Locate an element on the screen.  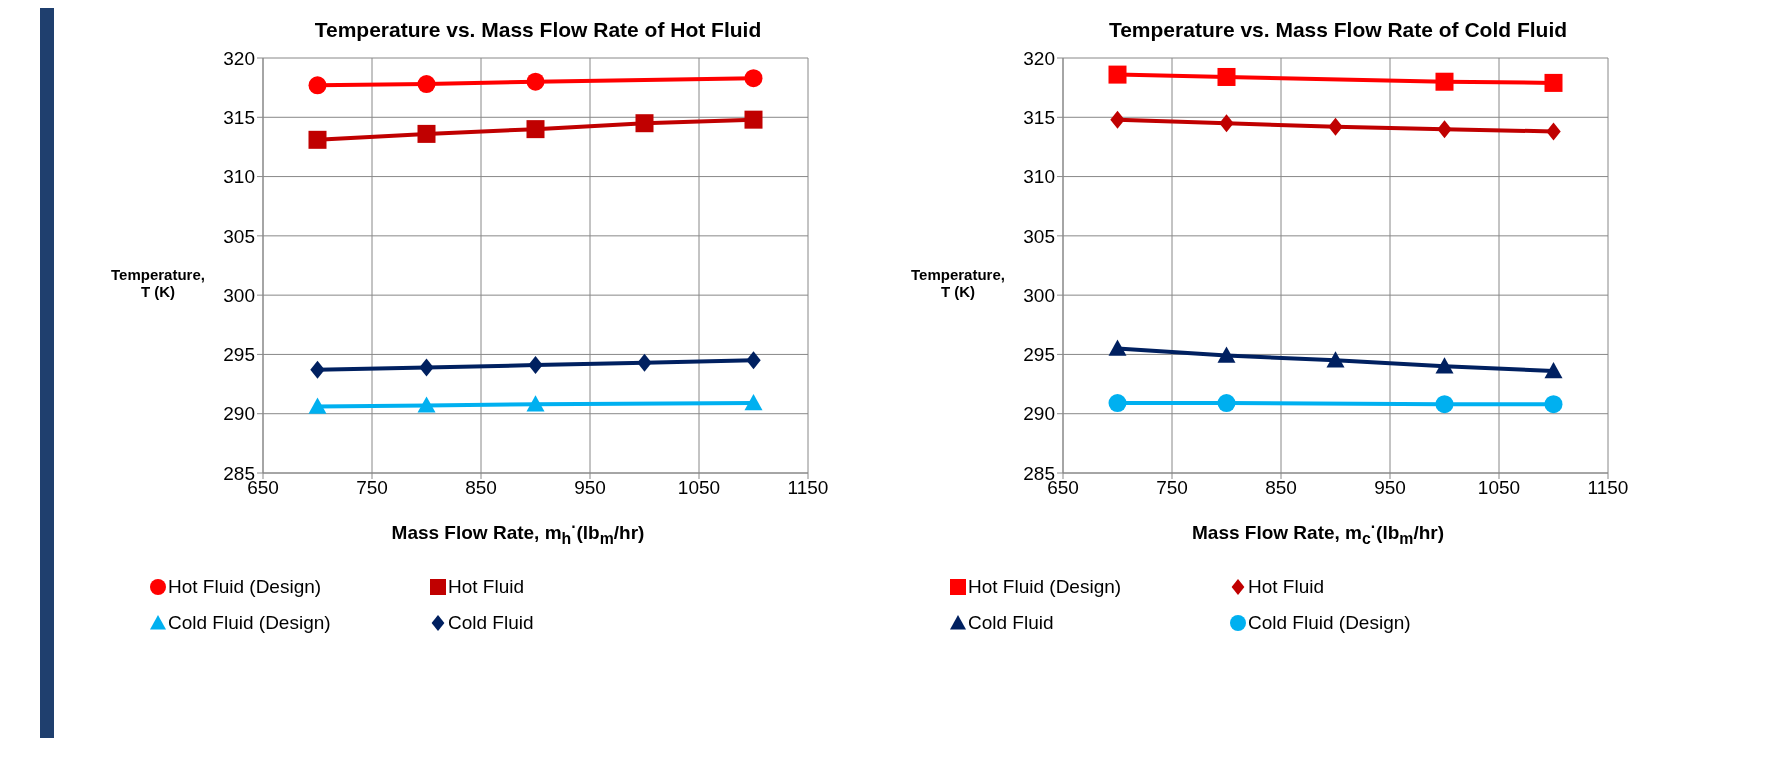
chart-title: Temperature vs. Mass Flow Rate of Hot Fluid is located at coordinates (538, 30).